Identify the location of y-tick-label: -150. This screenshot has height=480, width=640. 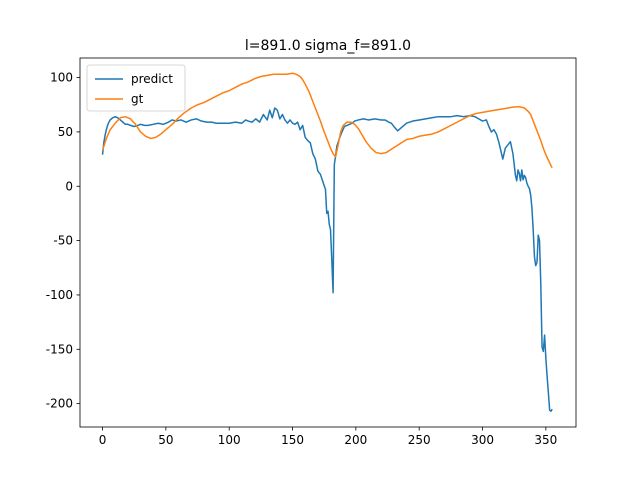
(59, 349).